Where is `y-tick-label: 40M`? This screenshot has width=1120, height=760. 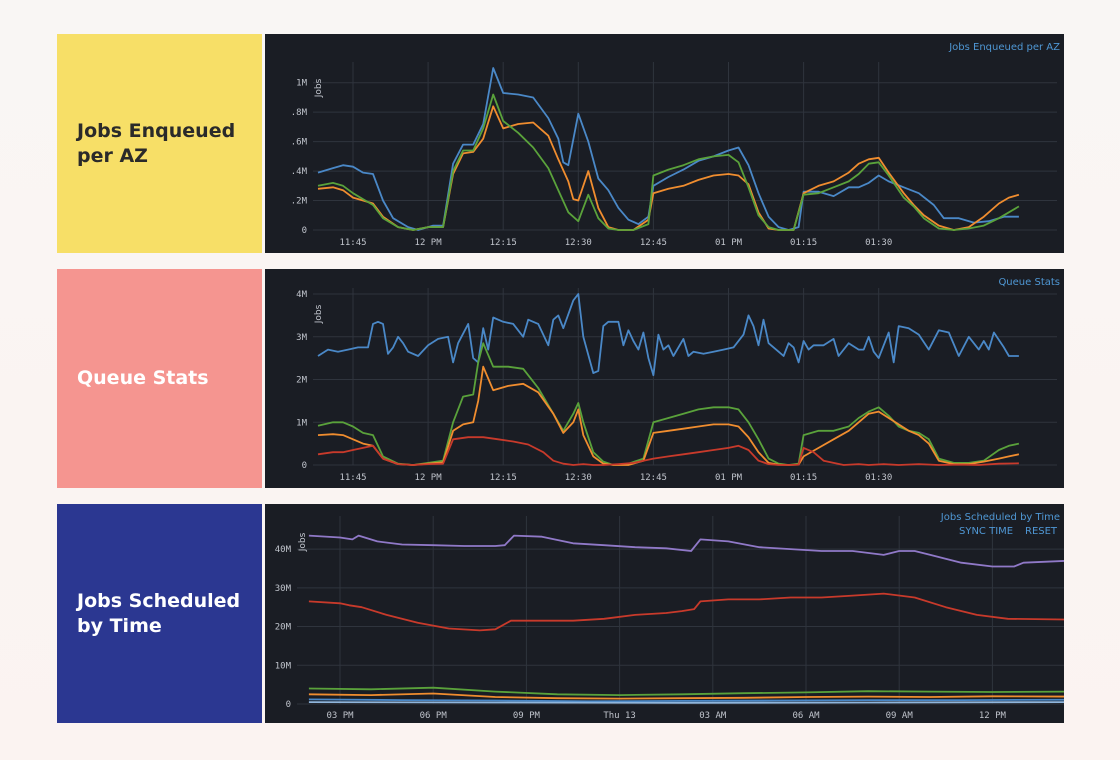
y-tick-label: 40M is located at coordinates (283, 550).